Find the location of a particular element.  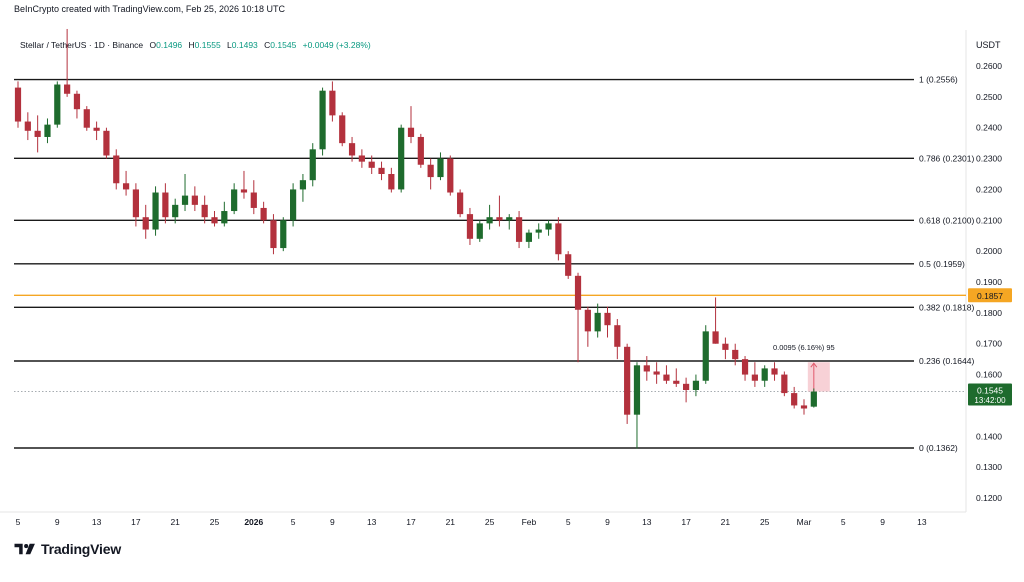

symbol-title: Stellar / TetherUS · 1D · Binance is located at coordinates (82, 45).